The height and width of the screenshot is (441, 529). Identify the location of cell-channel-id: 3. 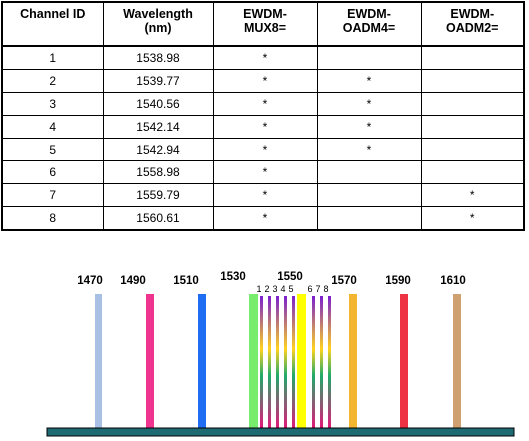
(52, 103).